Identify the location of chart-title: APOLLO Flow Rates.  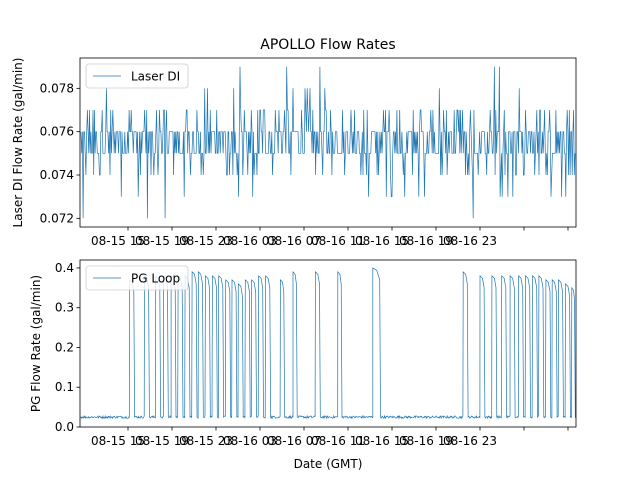
(327, 45).